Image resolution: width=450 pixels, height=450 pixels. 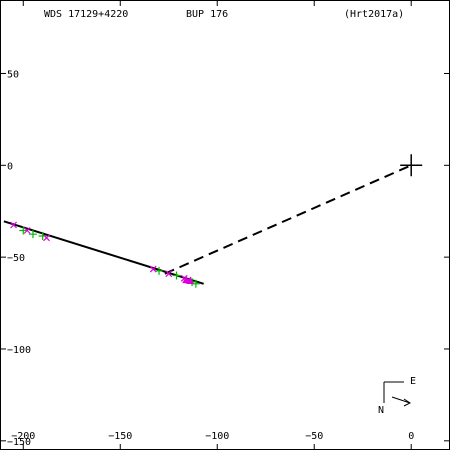 What do you see at coordinates (120, 436) in the screenshot?
I see `x-tick-label: −150` at bounding box center [120, 436].